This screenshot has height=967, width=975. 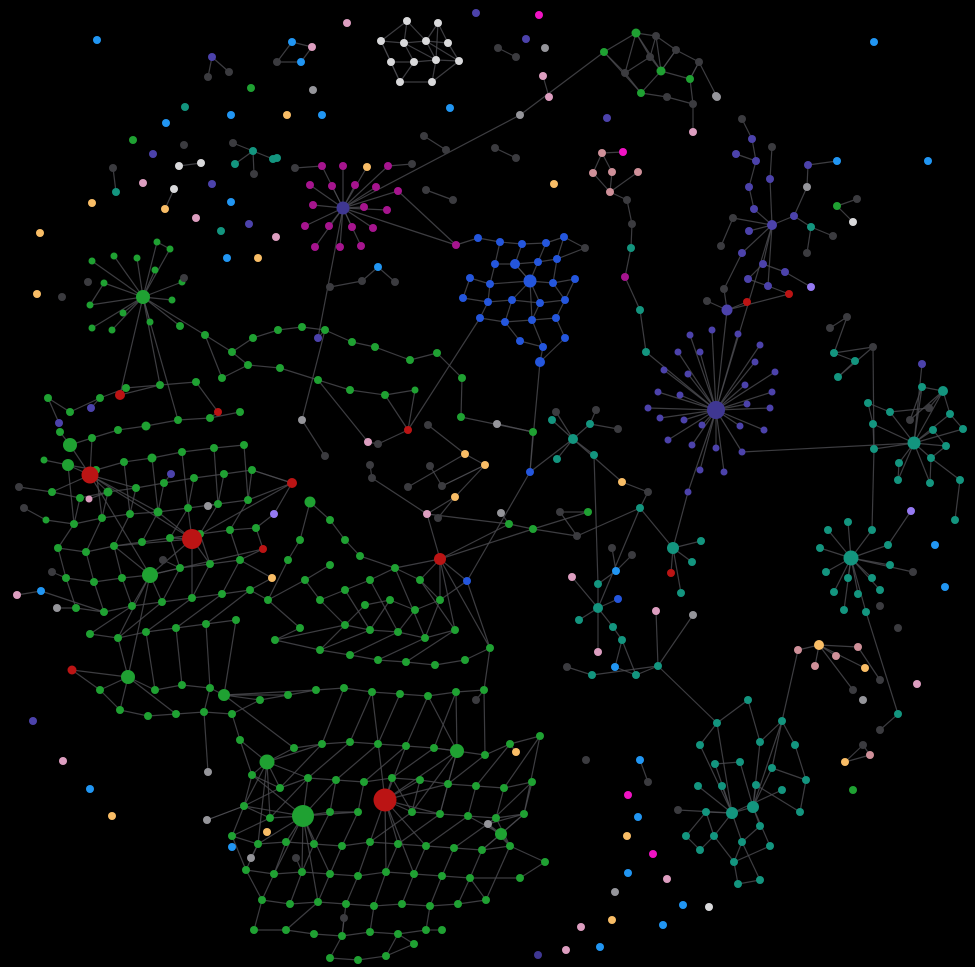 I want to click on graph-node-salmon, so click(x=836, y=656).